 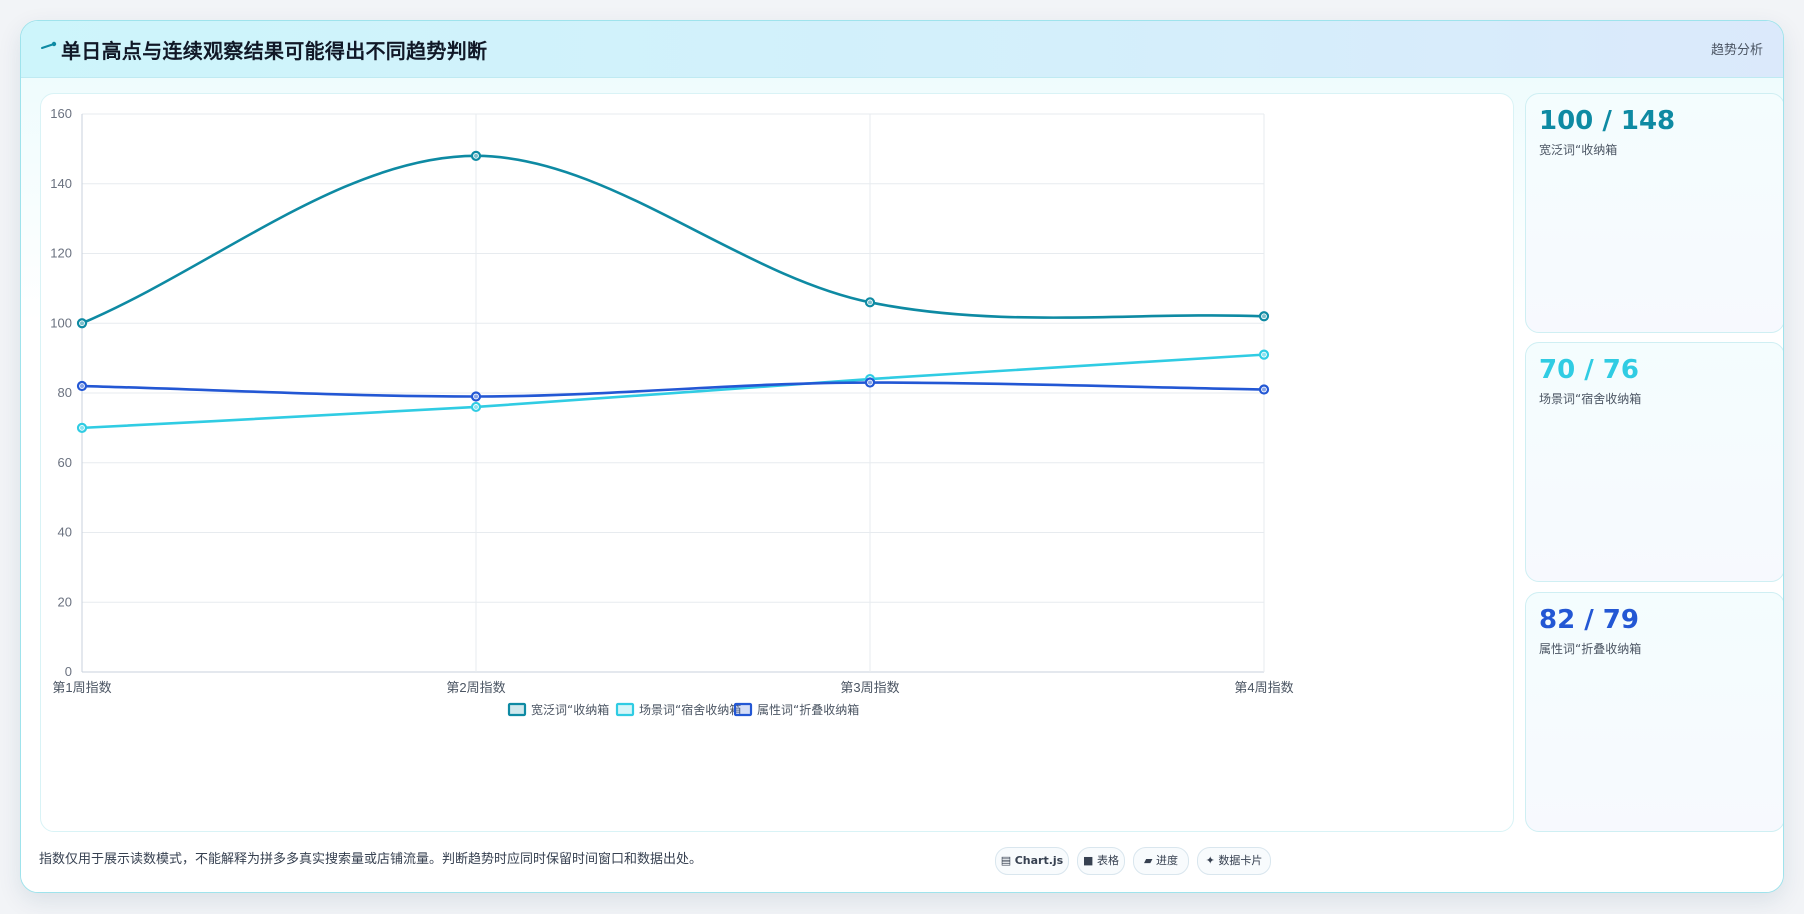 What do you see at coordinates (1263, 687) in the screenshot?
I see `x-tick-label: 第4周指数` at bounding box center [1263, 687].